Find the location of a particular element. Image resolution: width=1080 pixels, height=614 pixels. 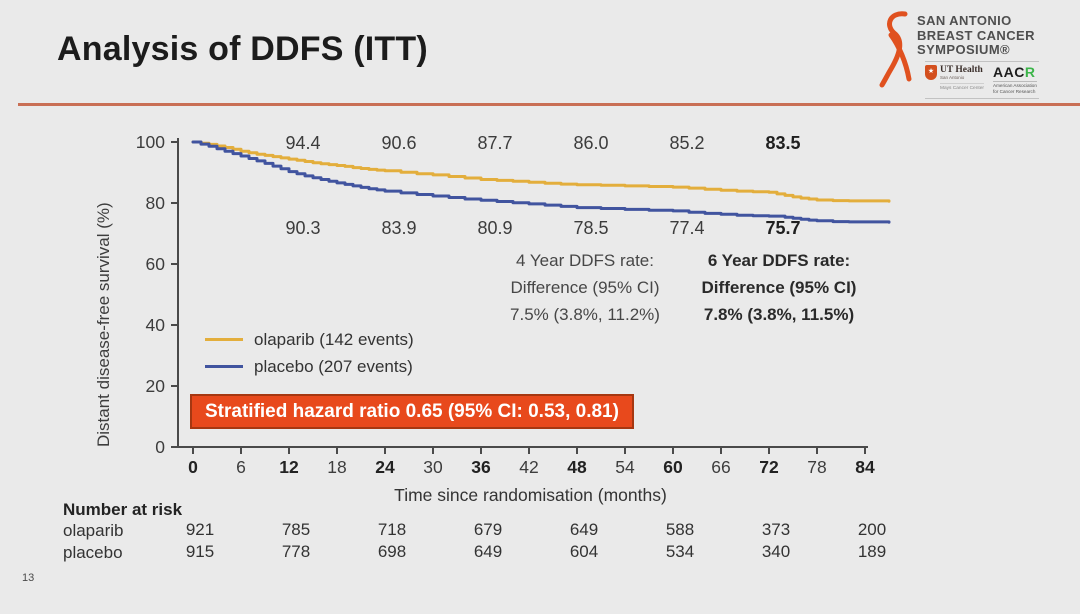

risk-value-placebo: 698 is located at coordinates (392, 551).